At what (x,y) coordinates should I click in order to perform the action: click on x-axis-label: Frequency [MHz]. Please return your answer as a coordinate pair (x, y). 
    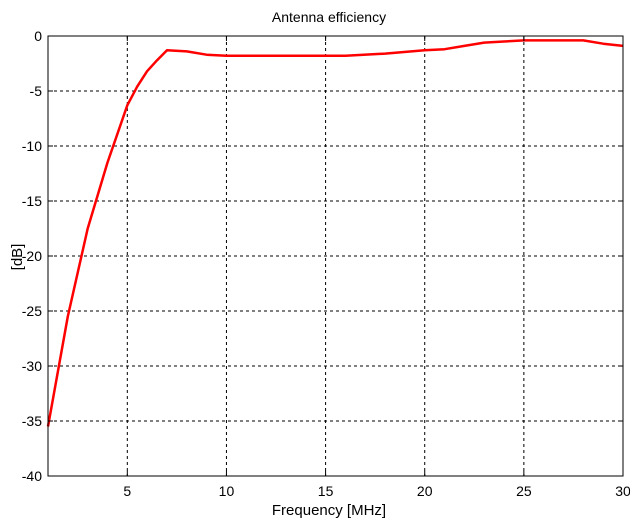
    Looking at the image, I should click on (329, 510).